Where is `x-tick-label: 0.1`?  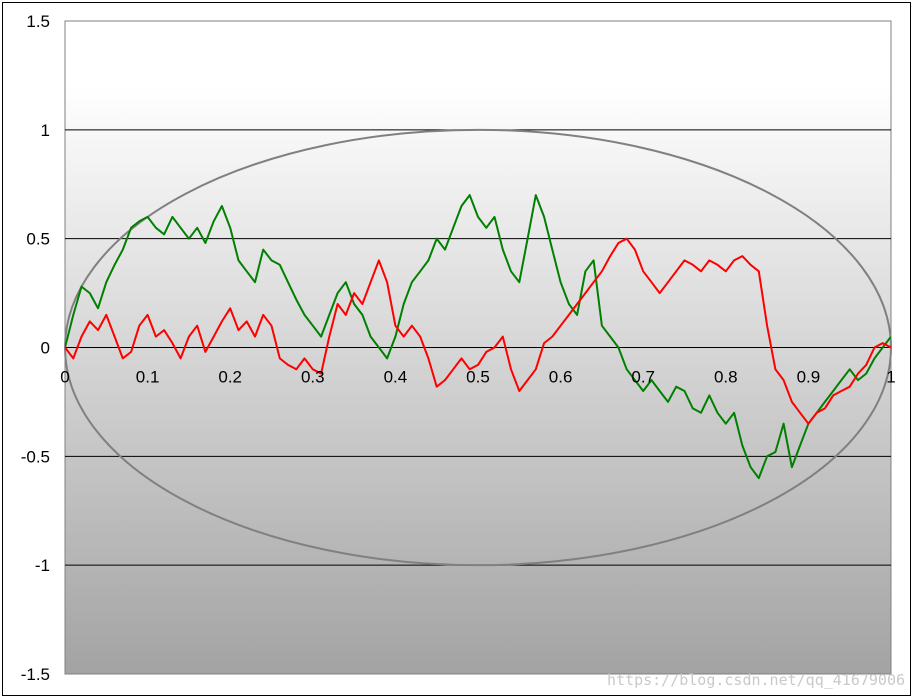
x-tick-label: 0.1 is located at coordinates (148, 377).